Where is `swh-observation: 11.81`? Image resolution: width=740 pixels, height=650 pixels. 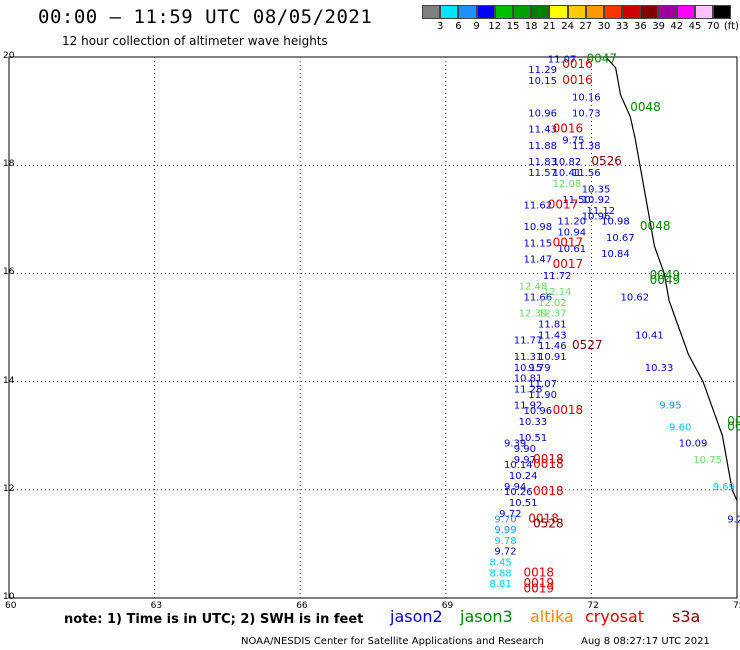 swh-observation: 11.81 is located at coordinates (552, 325).